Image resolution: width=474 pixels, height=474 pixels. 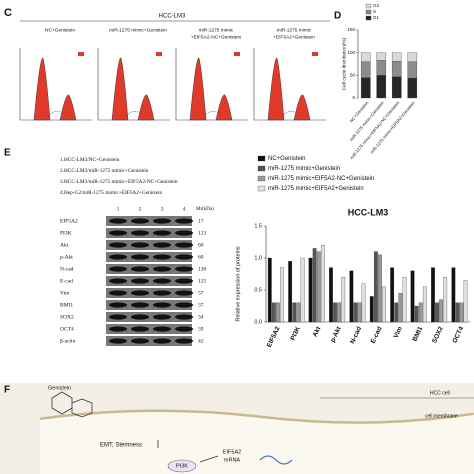 What do you see at coordinates (201, 317) in the screenshot?
I see `molecular-weight: 34` at bounding box center [201, 317].